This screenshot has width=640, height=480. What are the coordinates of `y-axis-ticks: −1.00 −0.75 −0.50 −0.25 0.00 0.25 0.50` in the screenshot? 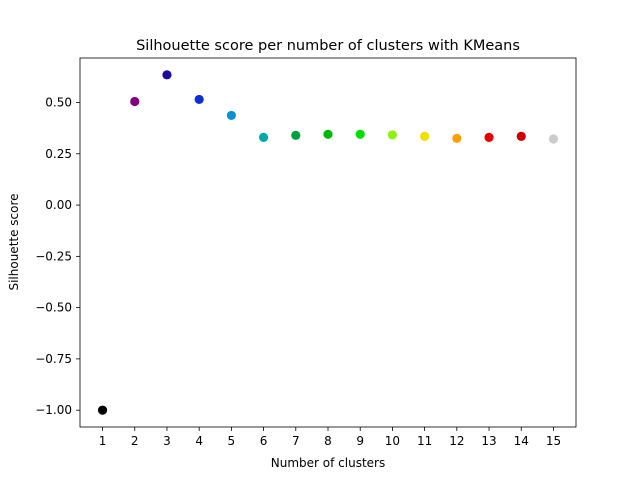 It's located at (57, 256).